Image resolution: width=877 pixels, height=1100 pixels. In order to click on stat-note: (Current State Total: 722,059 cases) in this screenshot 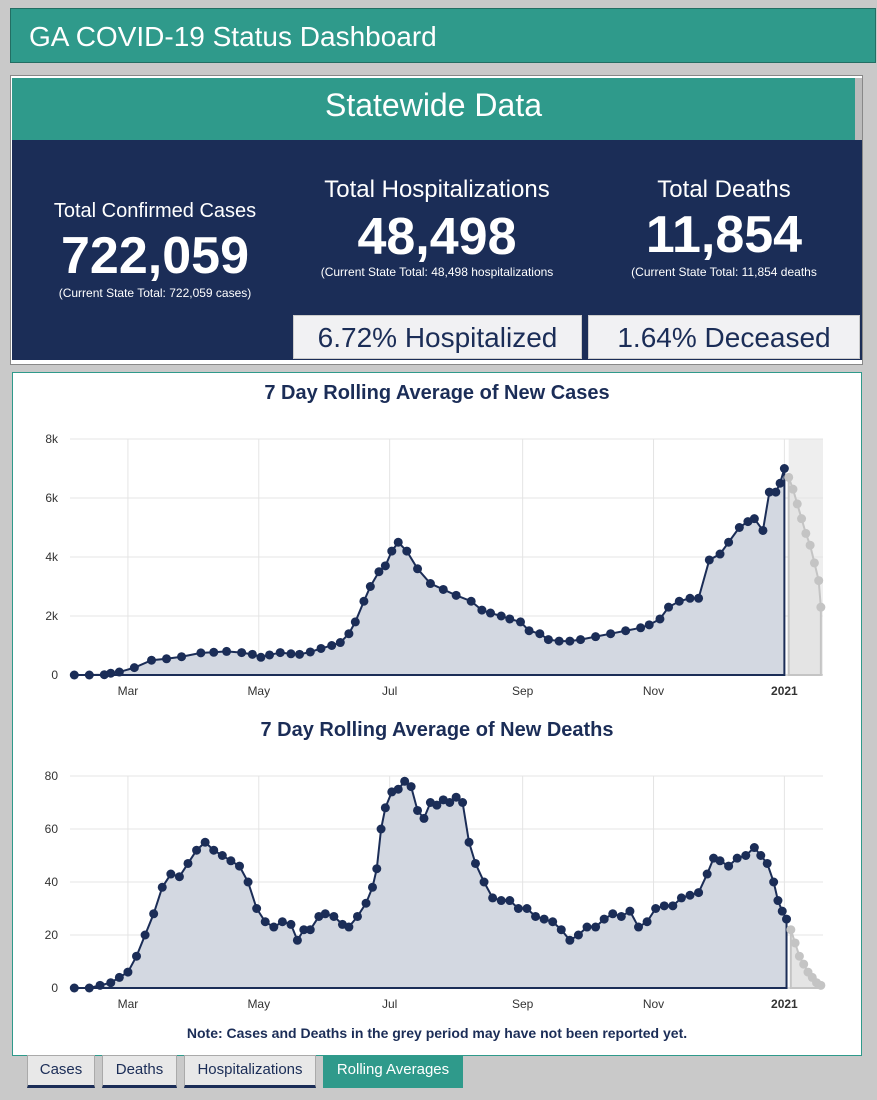, I will do `click(155, 293)`.